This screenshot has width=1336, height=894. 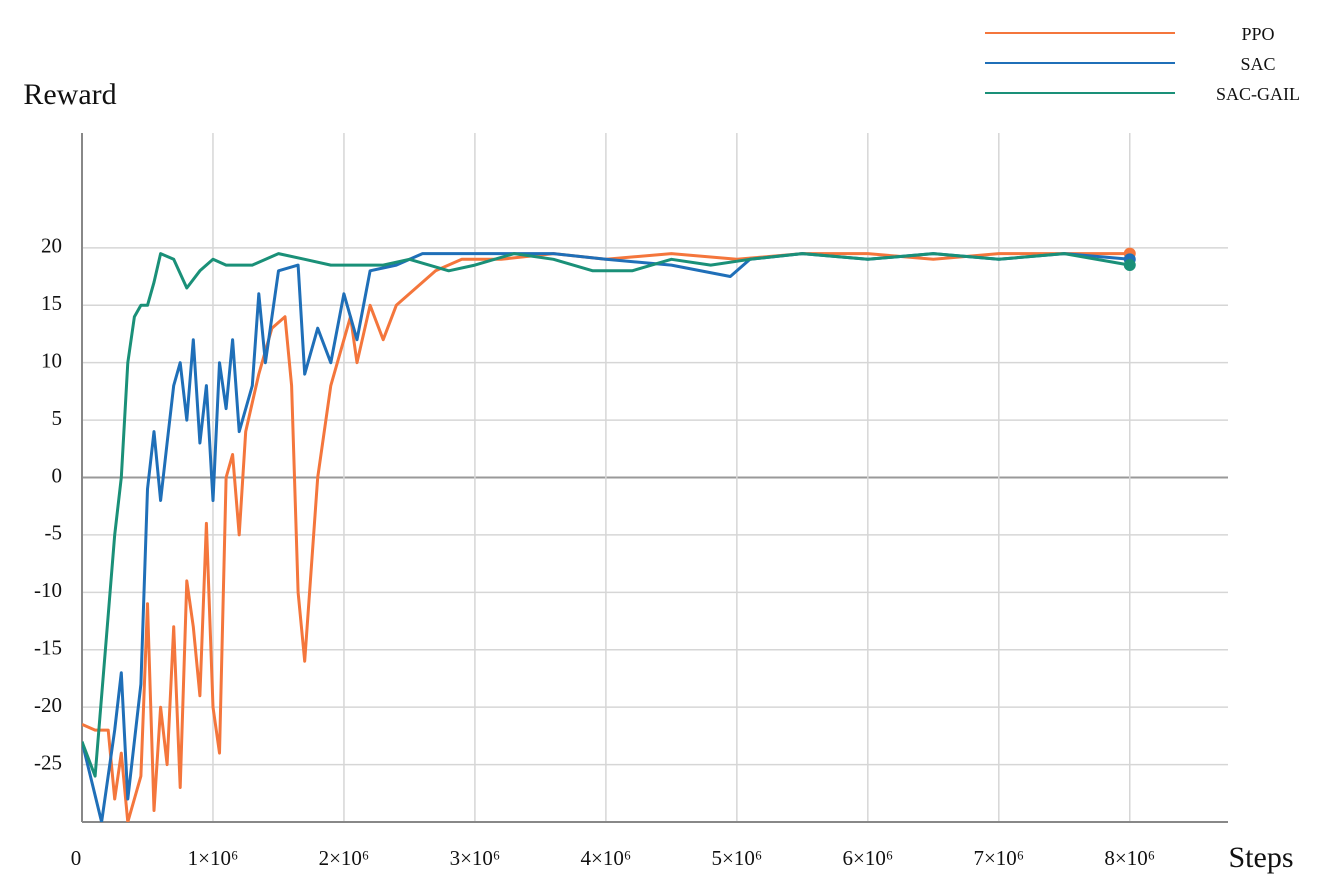 I want to click on y-tick-label: -15, so click(x=48, y=648).